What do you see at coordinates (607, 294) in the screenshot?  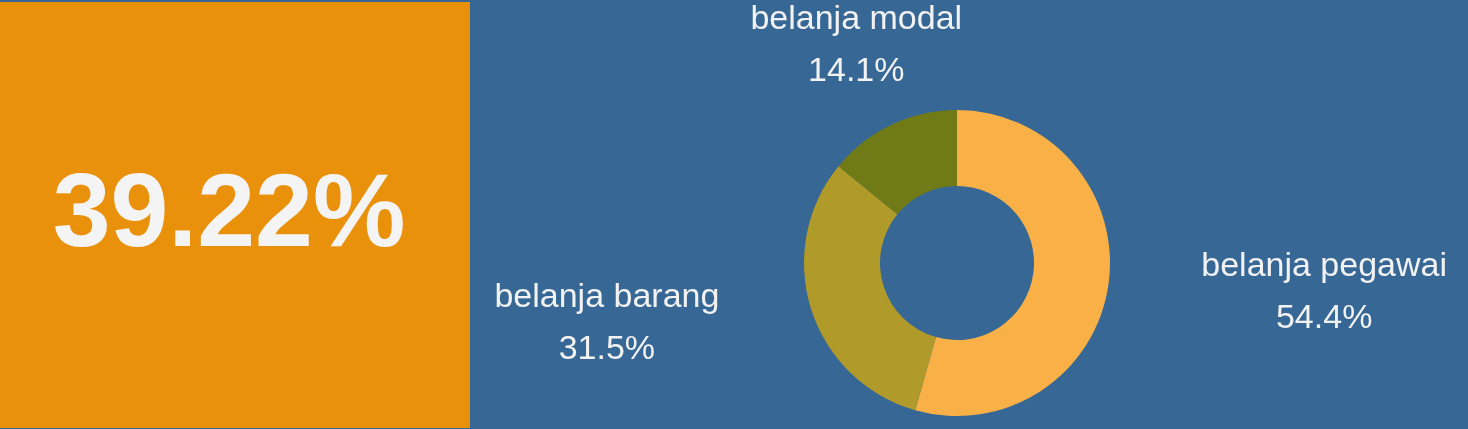 I see `slice-label: belanja barang` at bounding box center [607, 294].